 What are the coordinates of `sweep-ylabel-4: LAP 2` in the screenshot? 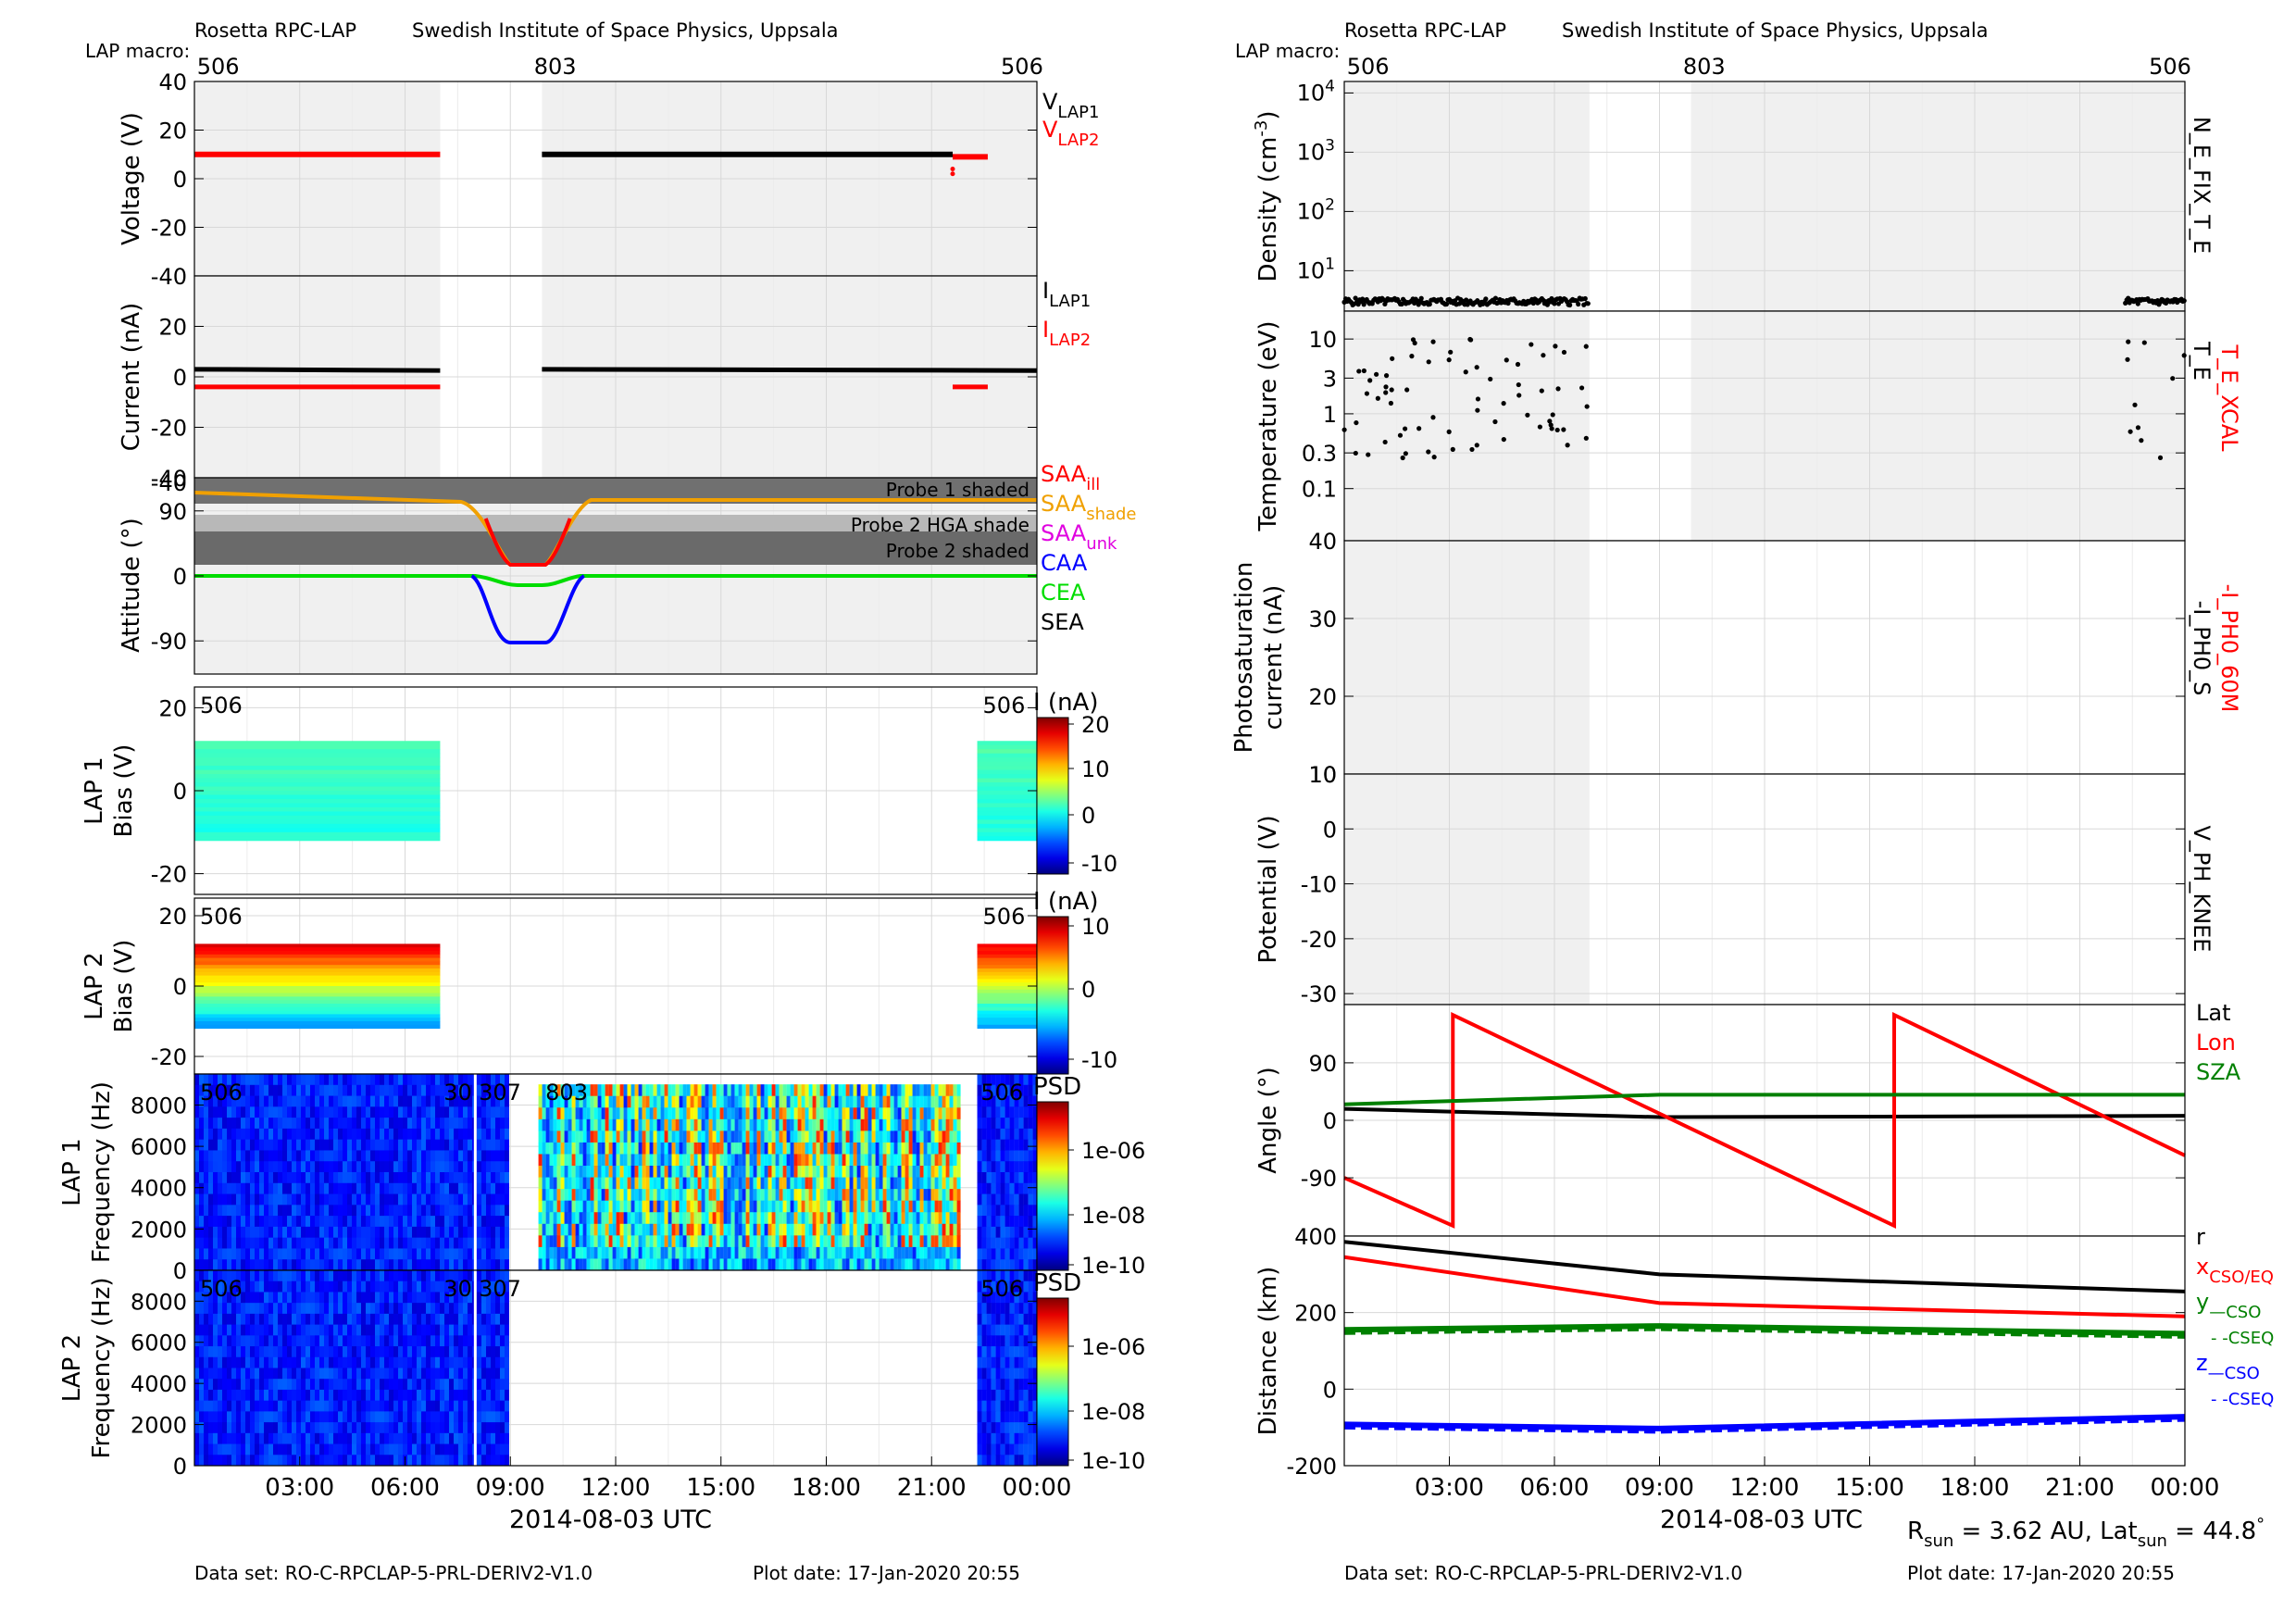 It's located at (94, 985).